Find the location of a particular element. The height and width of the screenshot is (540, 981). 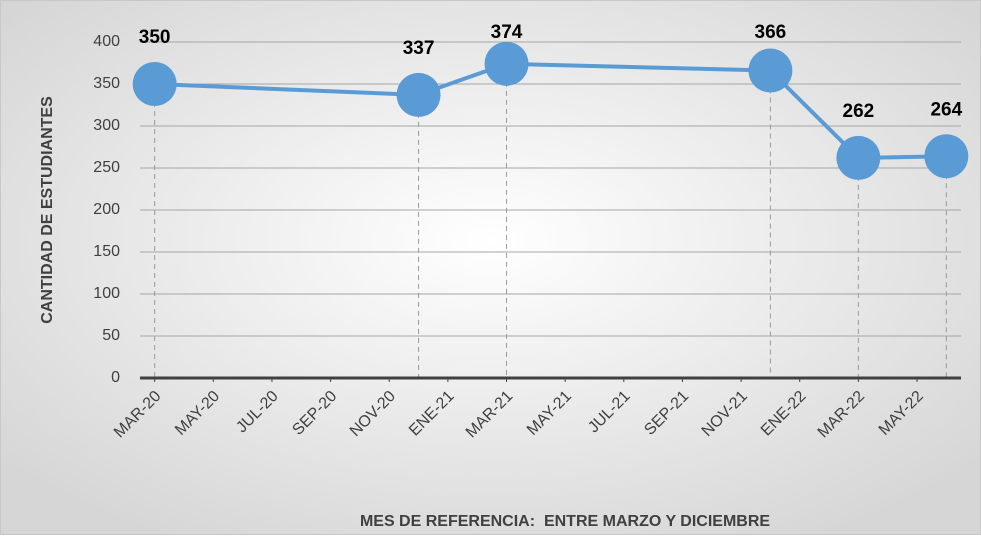

y-tick-label: 100 is located at coordinates (106, 293).